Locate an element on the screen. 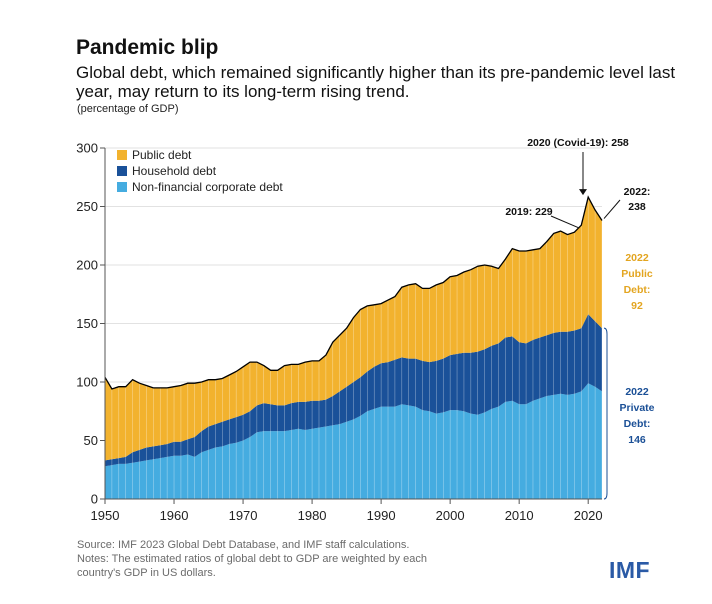 This screenshot has height=604, width=712. x-tick-label: 1970 is located at coordinates (243, 515).